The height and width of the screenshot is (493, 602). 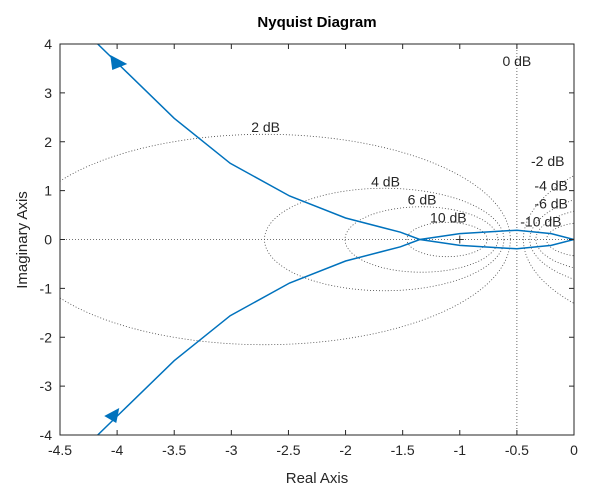 What do you see at coordinates (317, 478) in the screenshot?
I see `x-axis-label: Real Axis` at bounding box center [317, 478].